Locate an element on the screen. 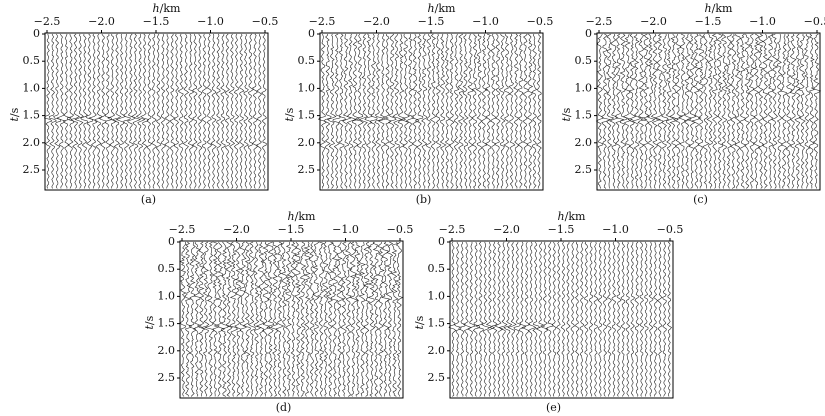 The width and height of the screenshot is (825, 416). x-tick-label: −2.0 is located at coordinates (101, 21).